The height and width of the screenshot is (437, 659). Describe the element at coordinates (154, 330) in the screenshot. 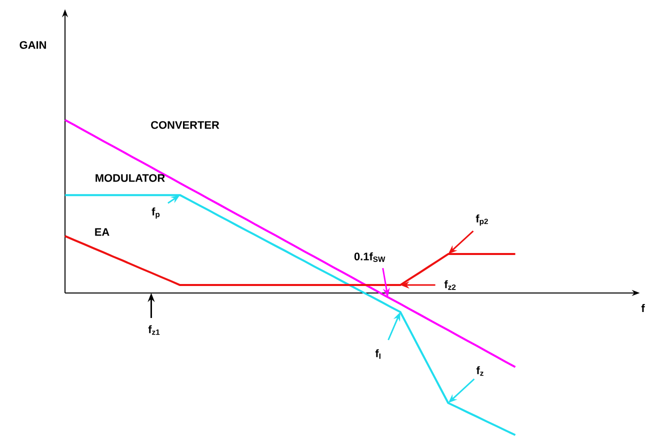

I see `annotation: f$_{z1}$` at that location.